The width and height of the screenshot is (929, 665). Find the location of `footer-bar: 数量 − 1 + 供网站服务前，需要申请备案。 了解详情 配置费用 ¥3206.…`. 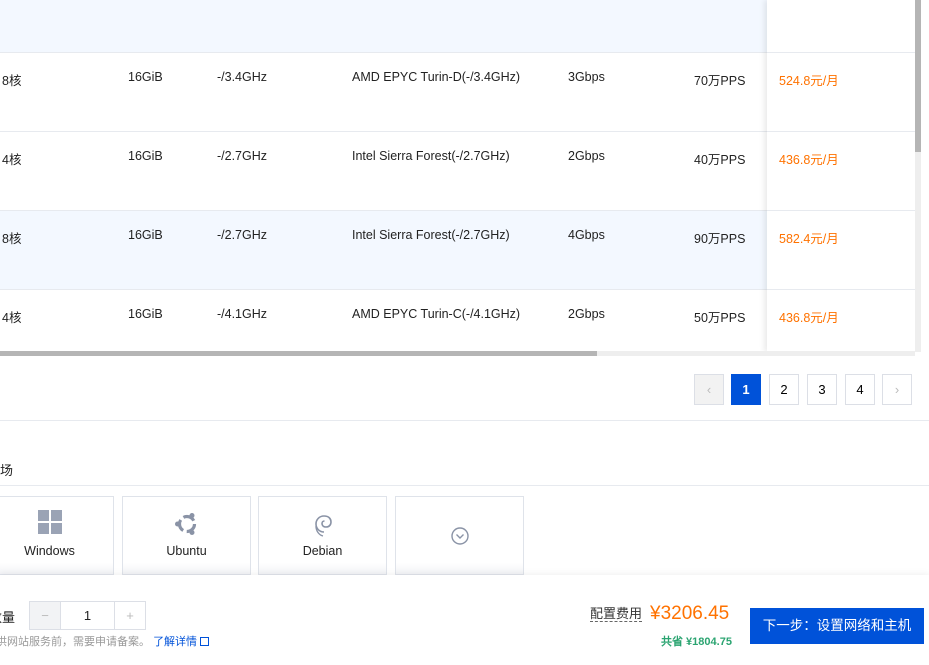

footer-bar: 数量 − 1 + 供网站服务前，需要申请备案。 了解详情 配置费用 ¥3206.… is located at coordinates (464, 620).